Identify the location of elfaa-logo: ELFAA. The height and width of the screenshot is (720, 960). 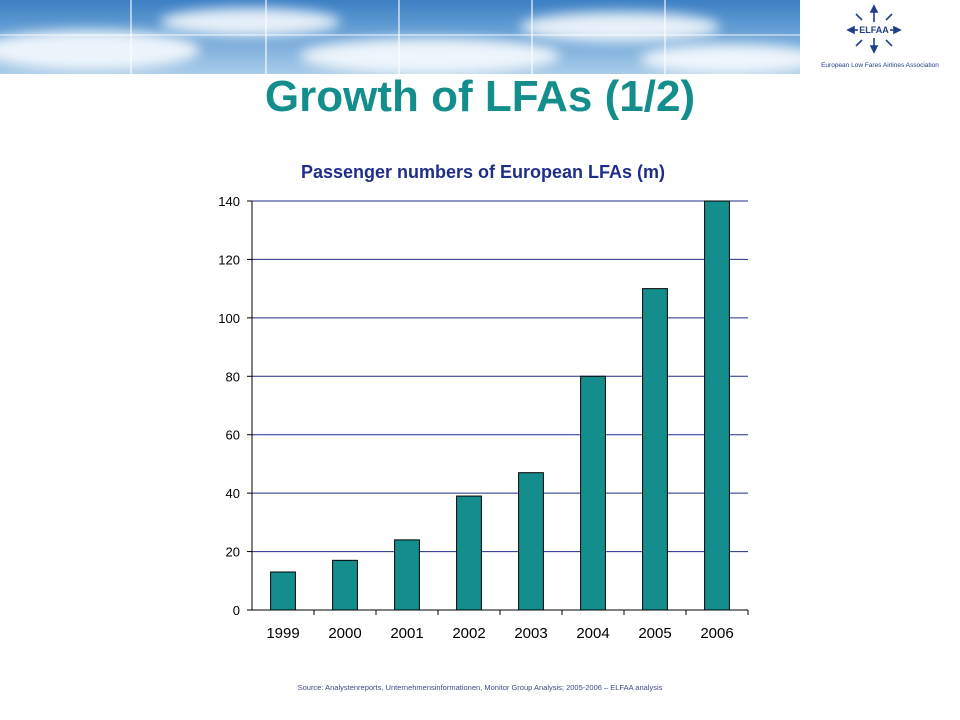
(880, 37).